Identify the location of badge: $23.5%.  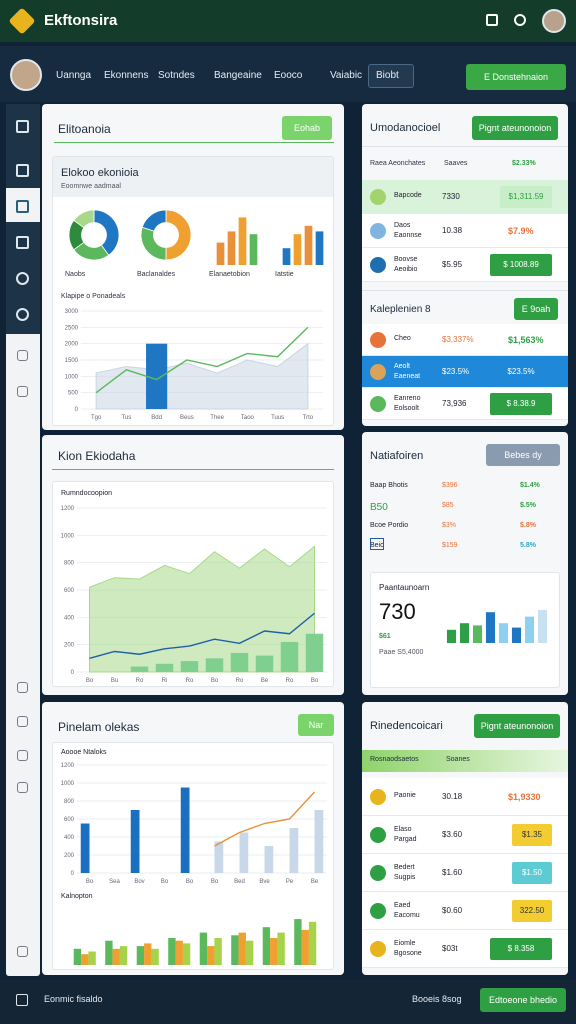
(521, 372).